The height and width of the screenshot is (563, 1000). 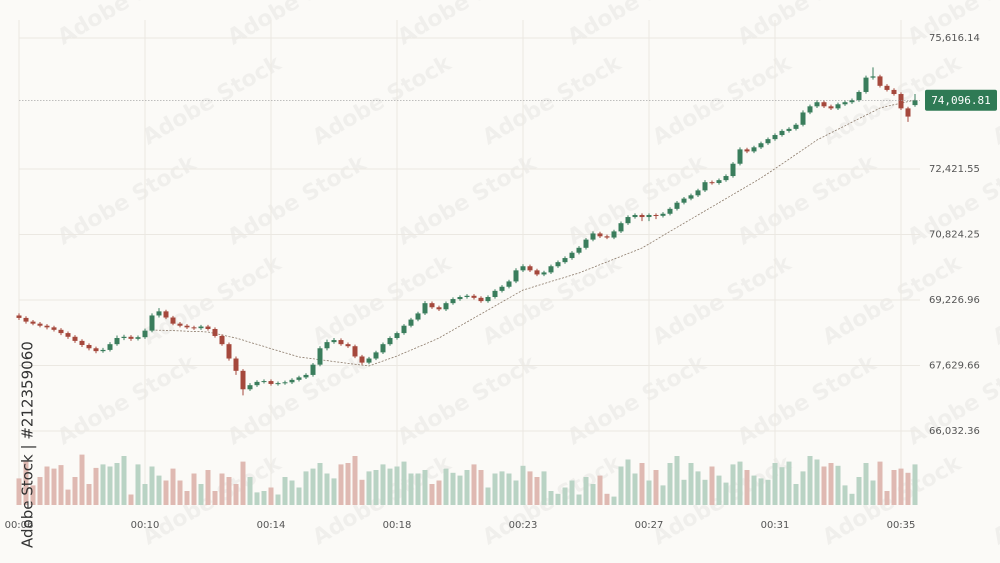 What do you see at coordinates (467, 479) in the screenshot?
I see `volume-layer` at bounding box center [467, 479].